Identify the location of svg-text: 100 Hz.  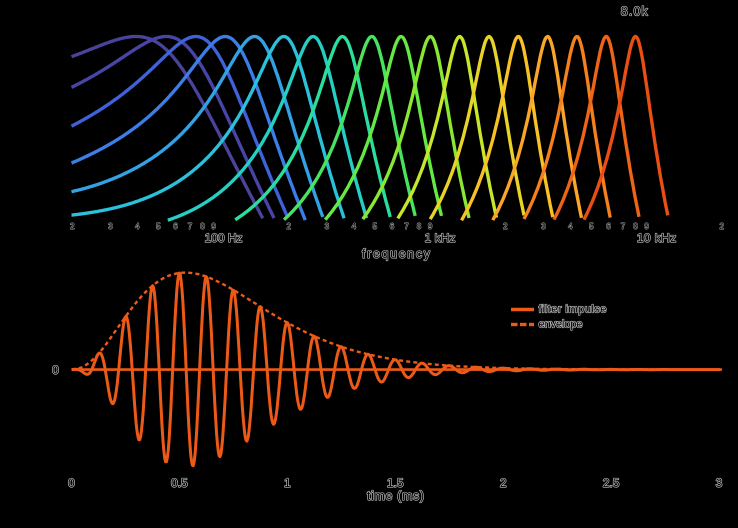
(224, 238).